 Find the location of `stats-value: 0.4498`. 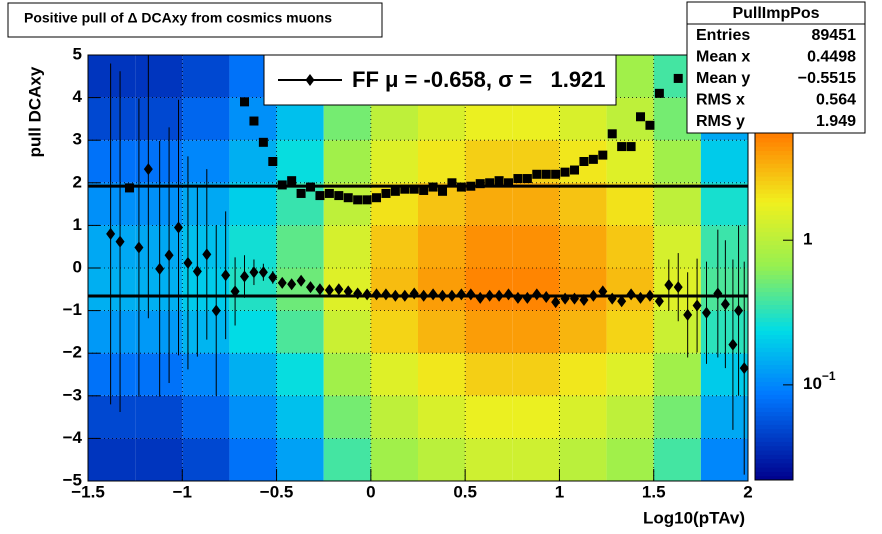

stats-value: 0.4498 is located at coordinates (831, 57).